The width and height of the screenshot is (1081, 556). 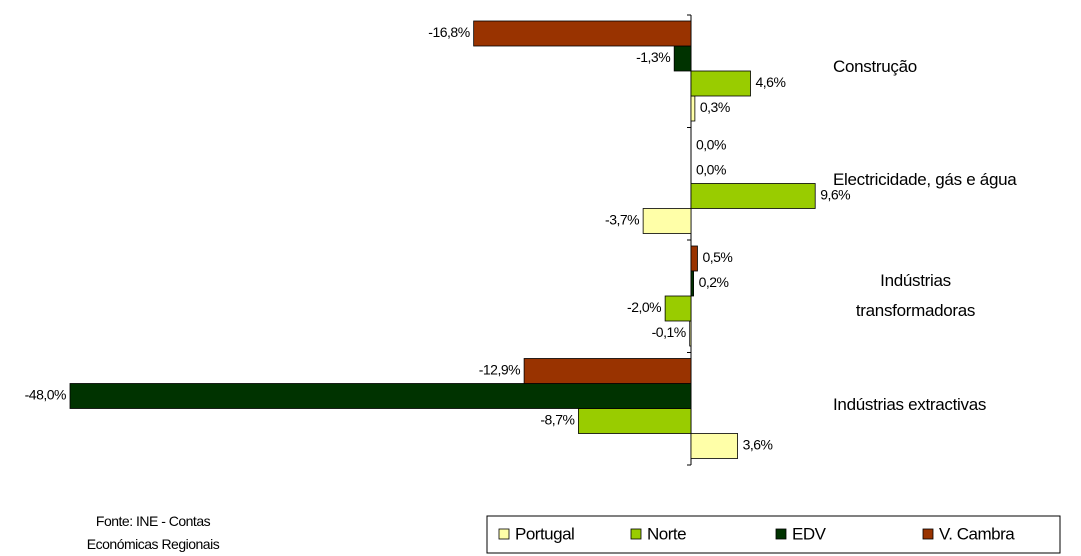 What do you see at coordinates (717, 257) in the screenshot?
I see `data-label: 0,5%` at bounding box center [717, 257].